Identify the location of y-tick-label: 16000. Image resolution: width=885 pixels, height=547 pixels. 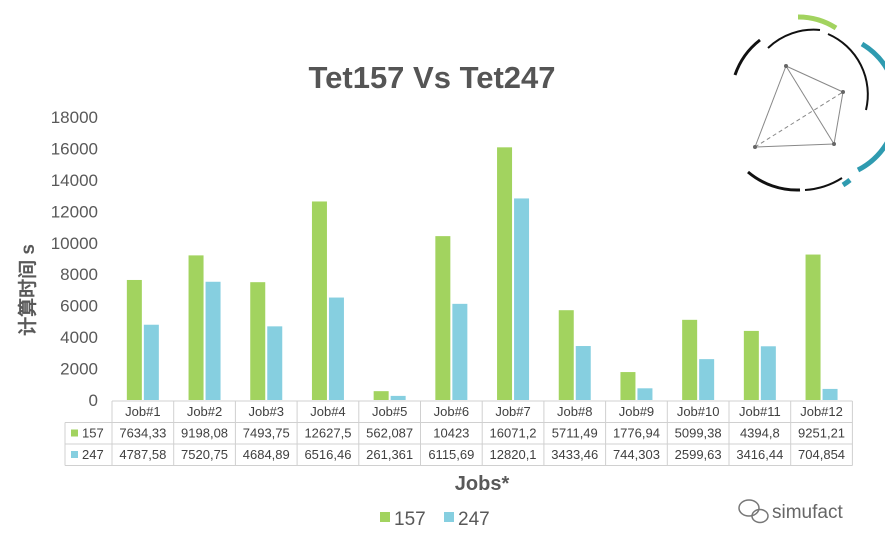
(74, 148).